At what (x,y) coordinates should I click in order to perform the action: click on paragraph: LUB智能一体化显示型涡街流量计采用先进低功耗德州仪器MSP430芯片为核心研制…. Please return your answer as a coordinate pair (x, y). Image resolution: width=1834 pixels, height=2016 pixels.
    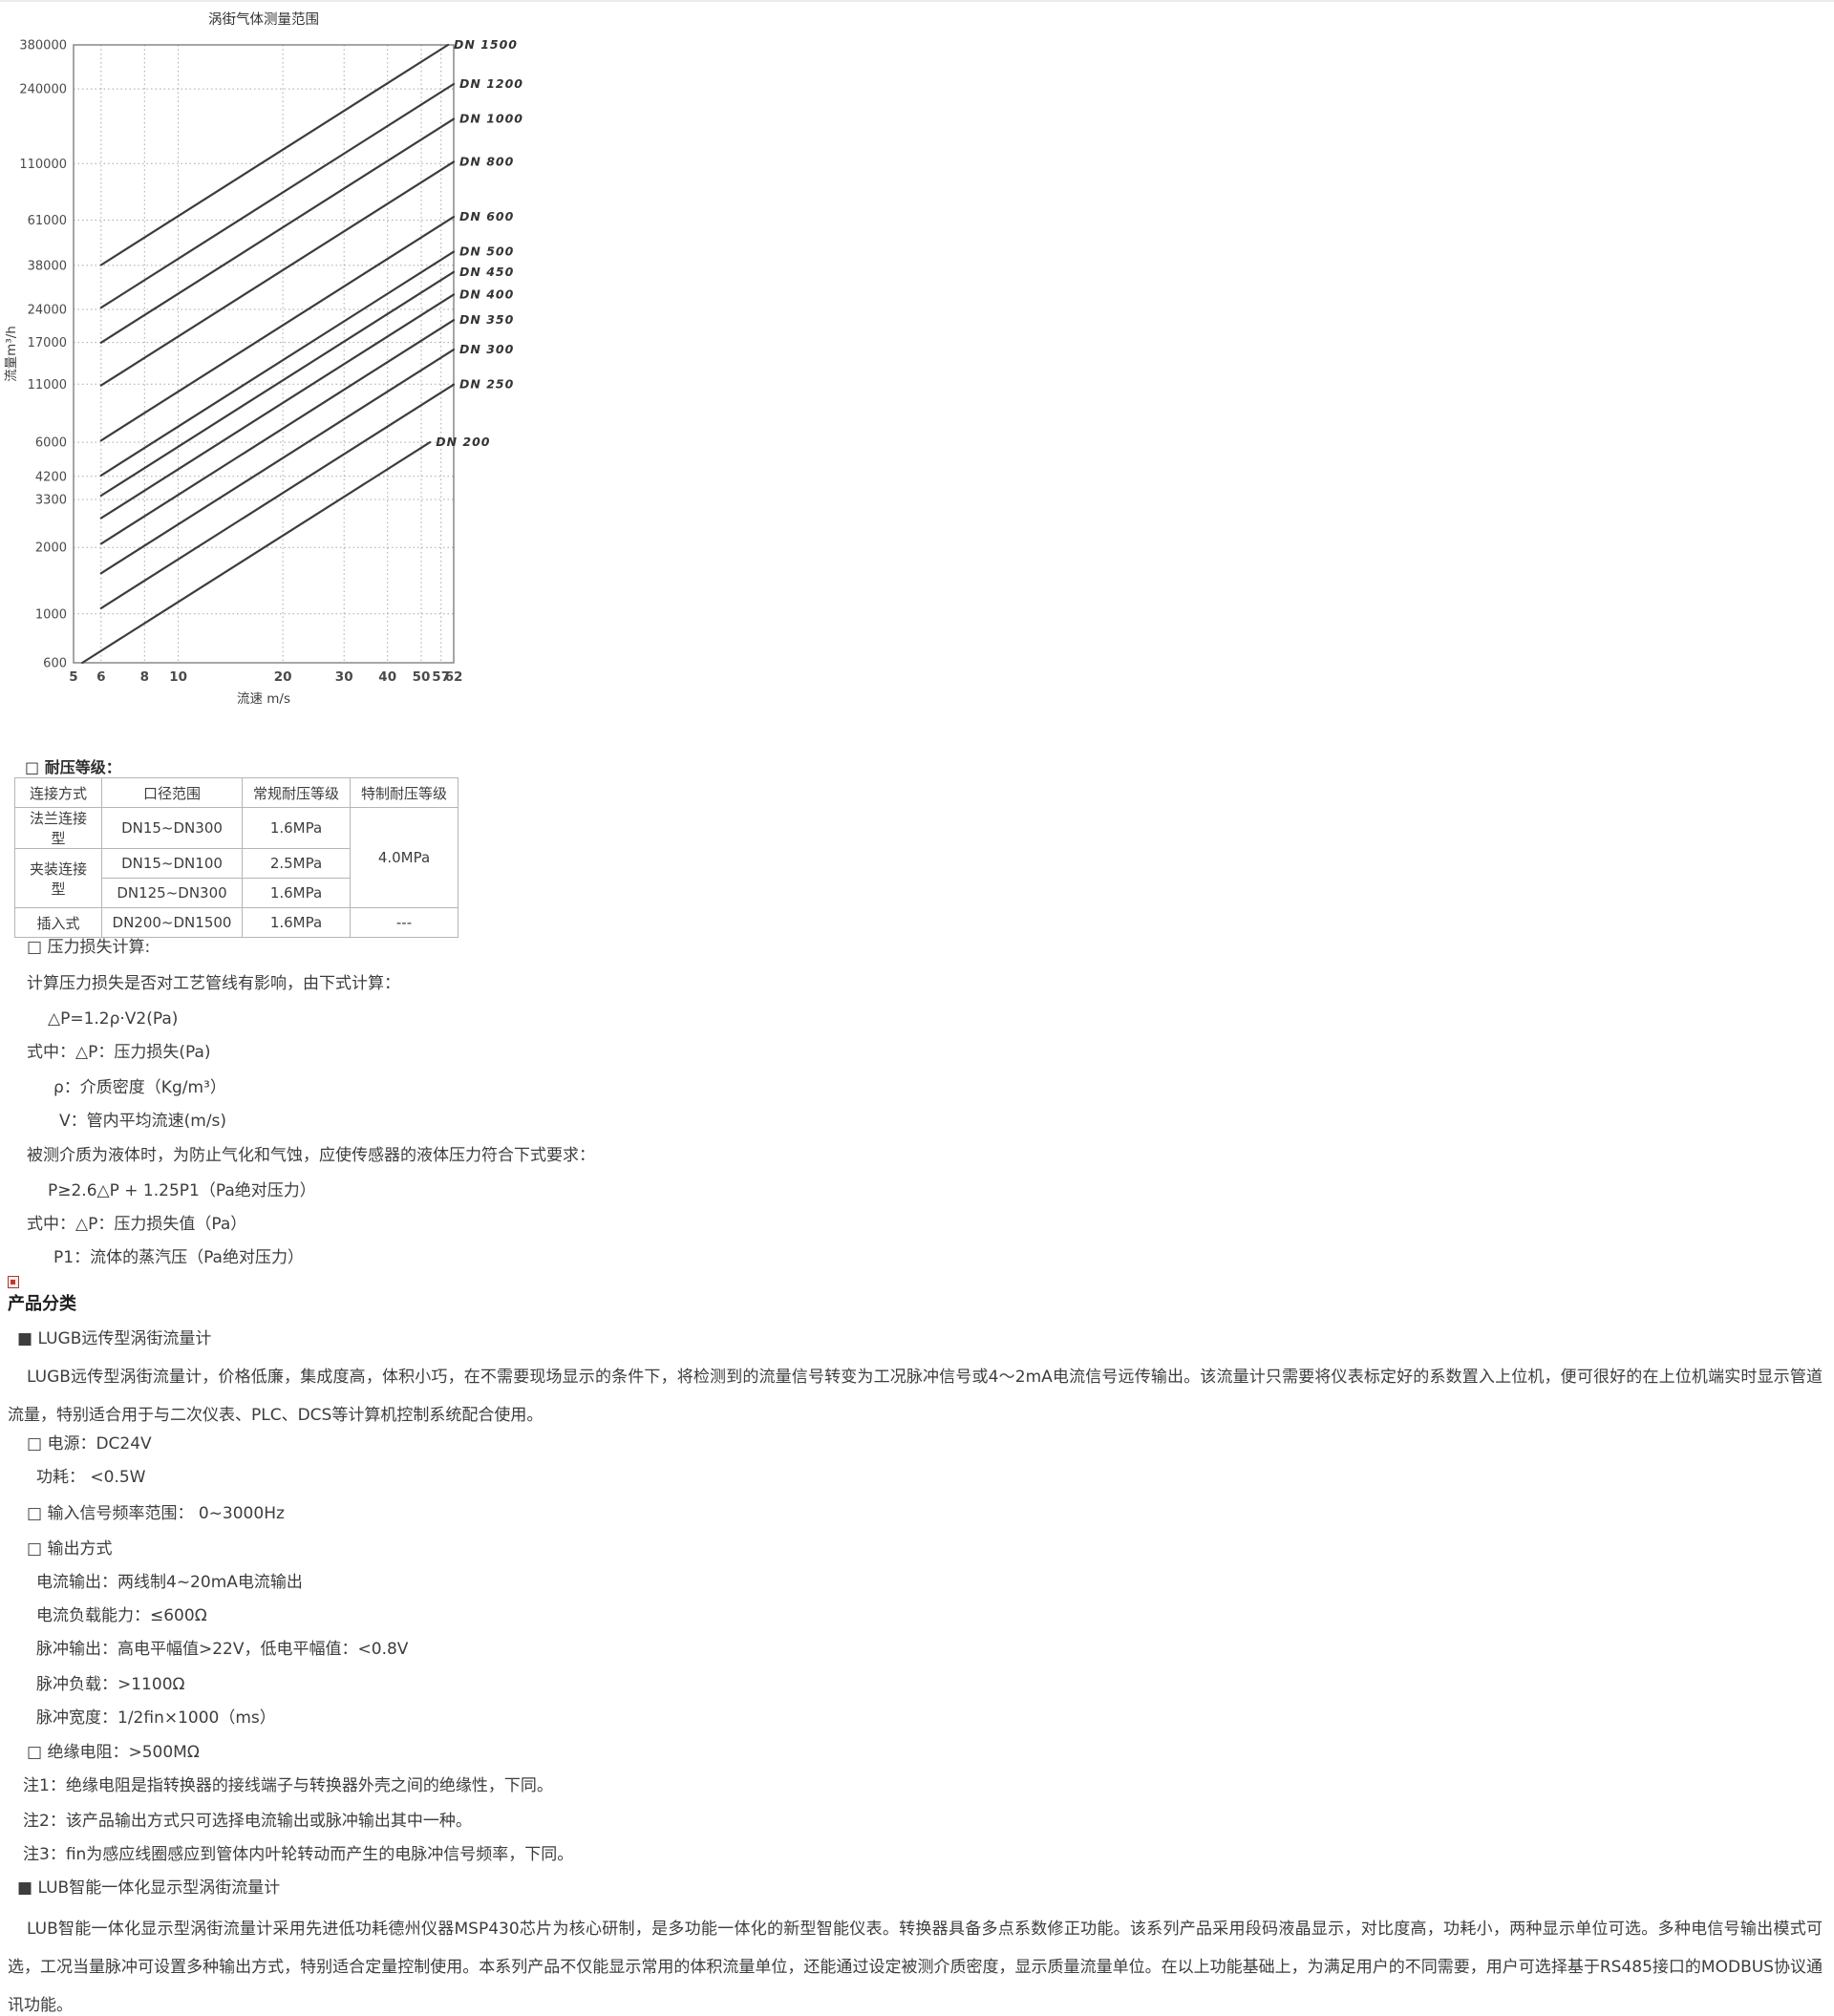
    Looking at the image, I should click on (915, 1967).